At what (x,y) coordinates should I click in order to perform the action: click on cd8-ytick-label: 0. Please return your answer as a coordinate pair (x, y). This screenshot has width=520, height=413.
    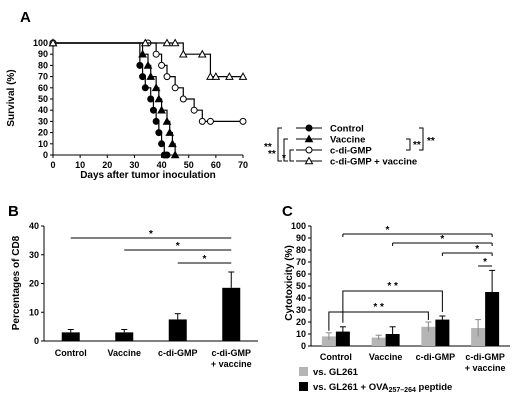
    Looking at the image, I should click on (36, 341).